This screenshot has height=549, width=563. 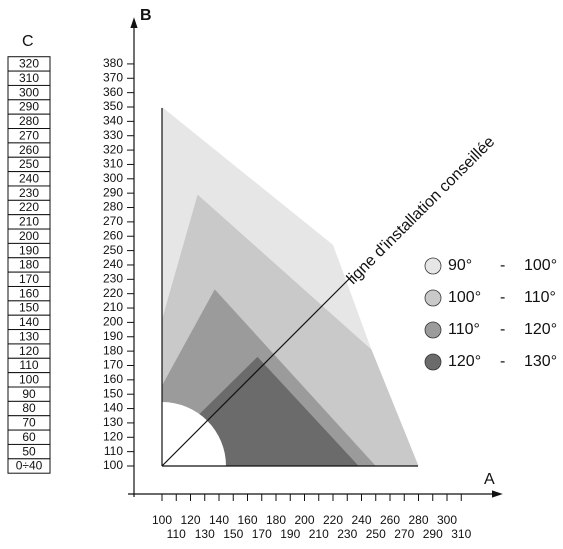 I want to click on mask, so click(x=300, y=472).